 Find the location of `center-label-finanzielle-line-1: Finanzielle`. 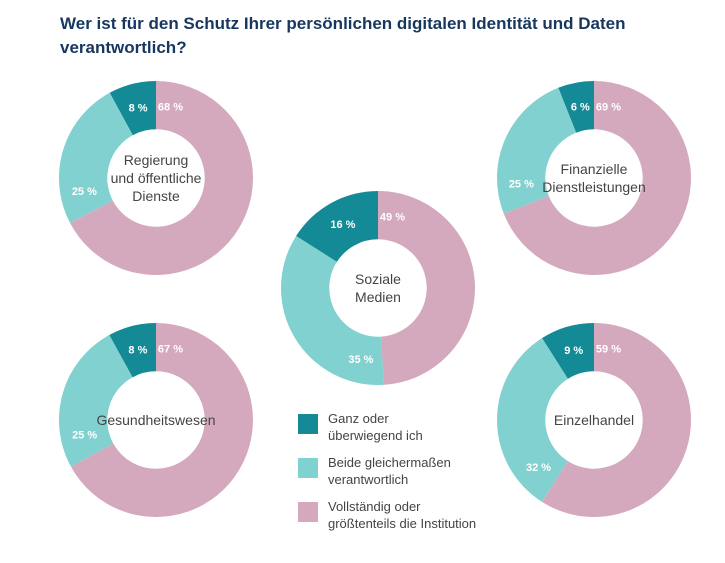

center-label-finanzielle-line-1: Finanzielle is located at coordinates (594, 169).